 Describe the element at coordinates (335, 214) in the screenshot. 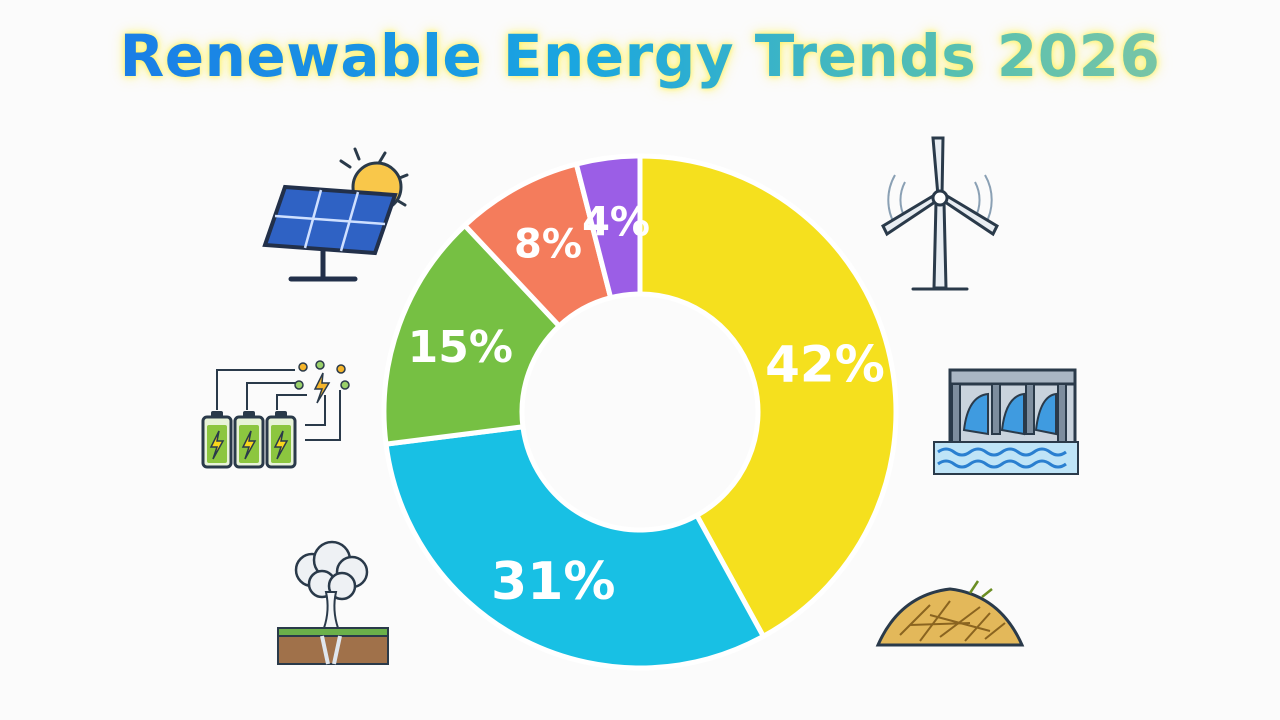

I see `solar-panel-icon` at that location.